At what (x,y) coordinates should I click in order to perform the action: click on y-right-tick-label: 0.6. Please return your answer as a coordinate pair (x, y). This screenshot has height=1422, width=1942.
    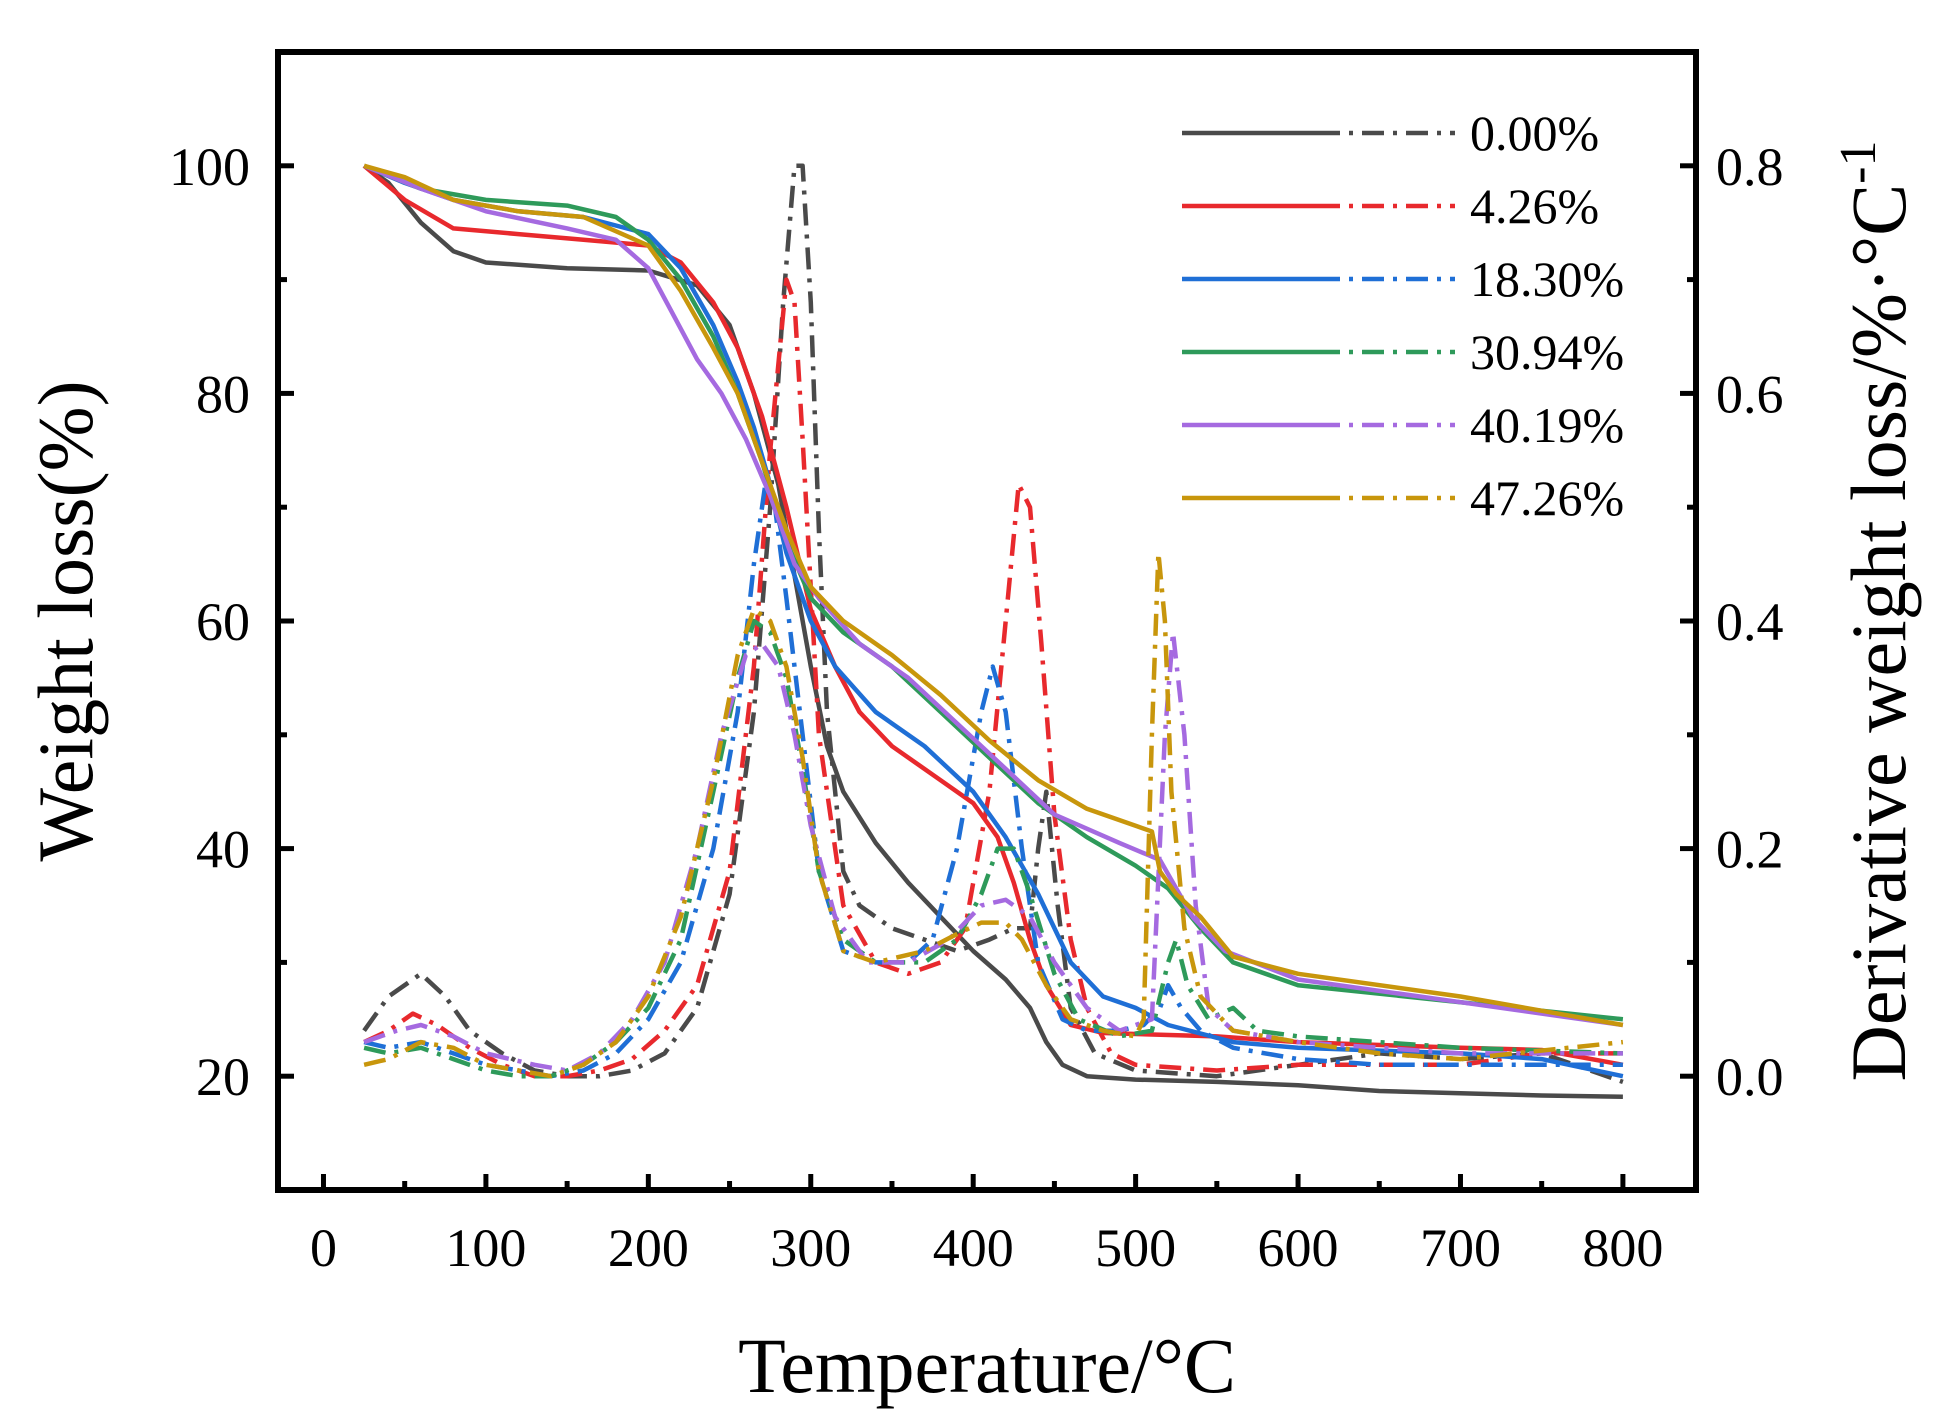
    Looking at the image, I should click on (1750, 394).